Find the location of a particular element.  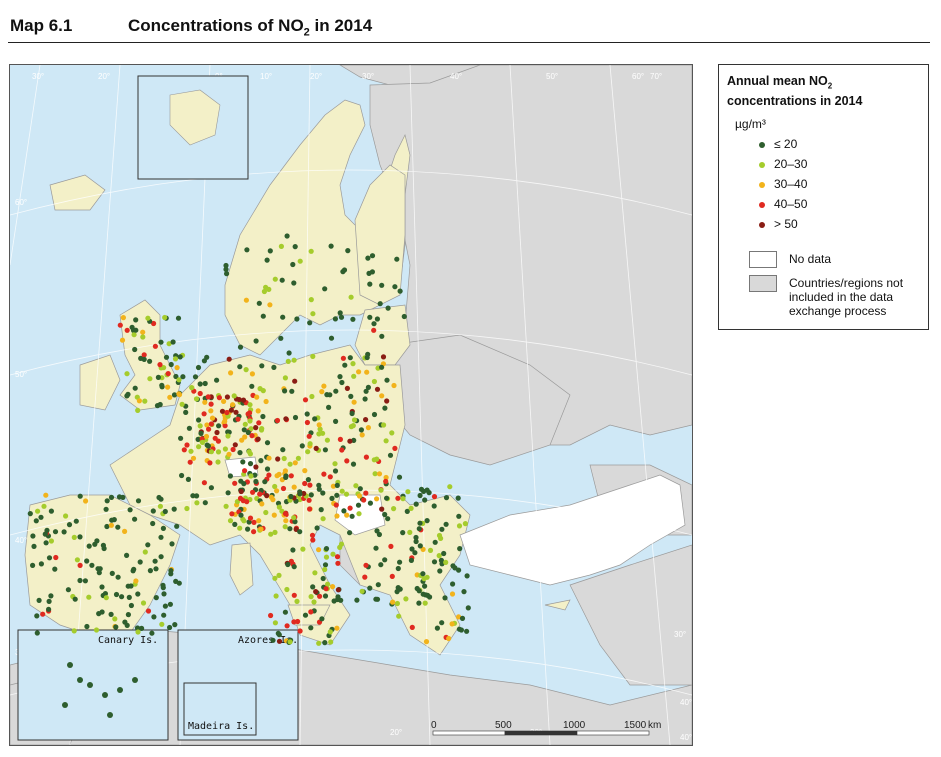

legend-dot-gt50 is located at coordinates (762, 225).